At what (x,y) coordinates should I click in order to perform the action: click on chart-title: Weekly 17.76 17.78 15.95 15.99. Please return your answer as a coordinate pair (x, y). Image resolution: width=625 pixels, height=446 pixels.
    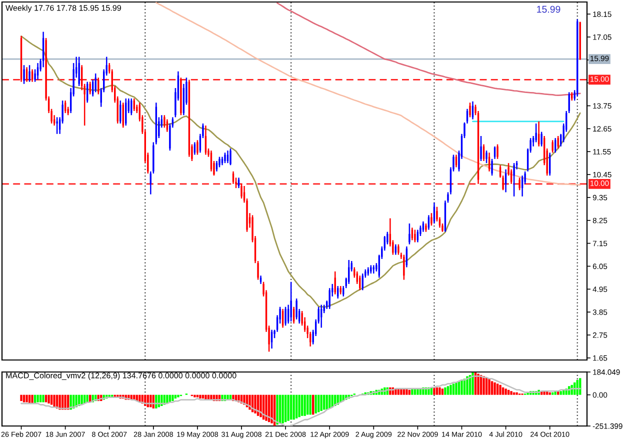
    Looking at the image, I should click on (63, 8).